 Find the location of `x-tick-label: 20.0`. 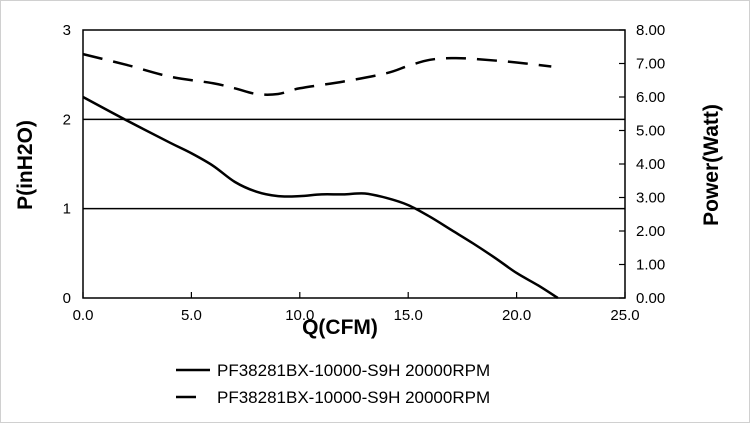

x-tick-label: 20.0 is located at coordinates (516, 315).